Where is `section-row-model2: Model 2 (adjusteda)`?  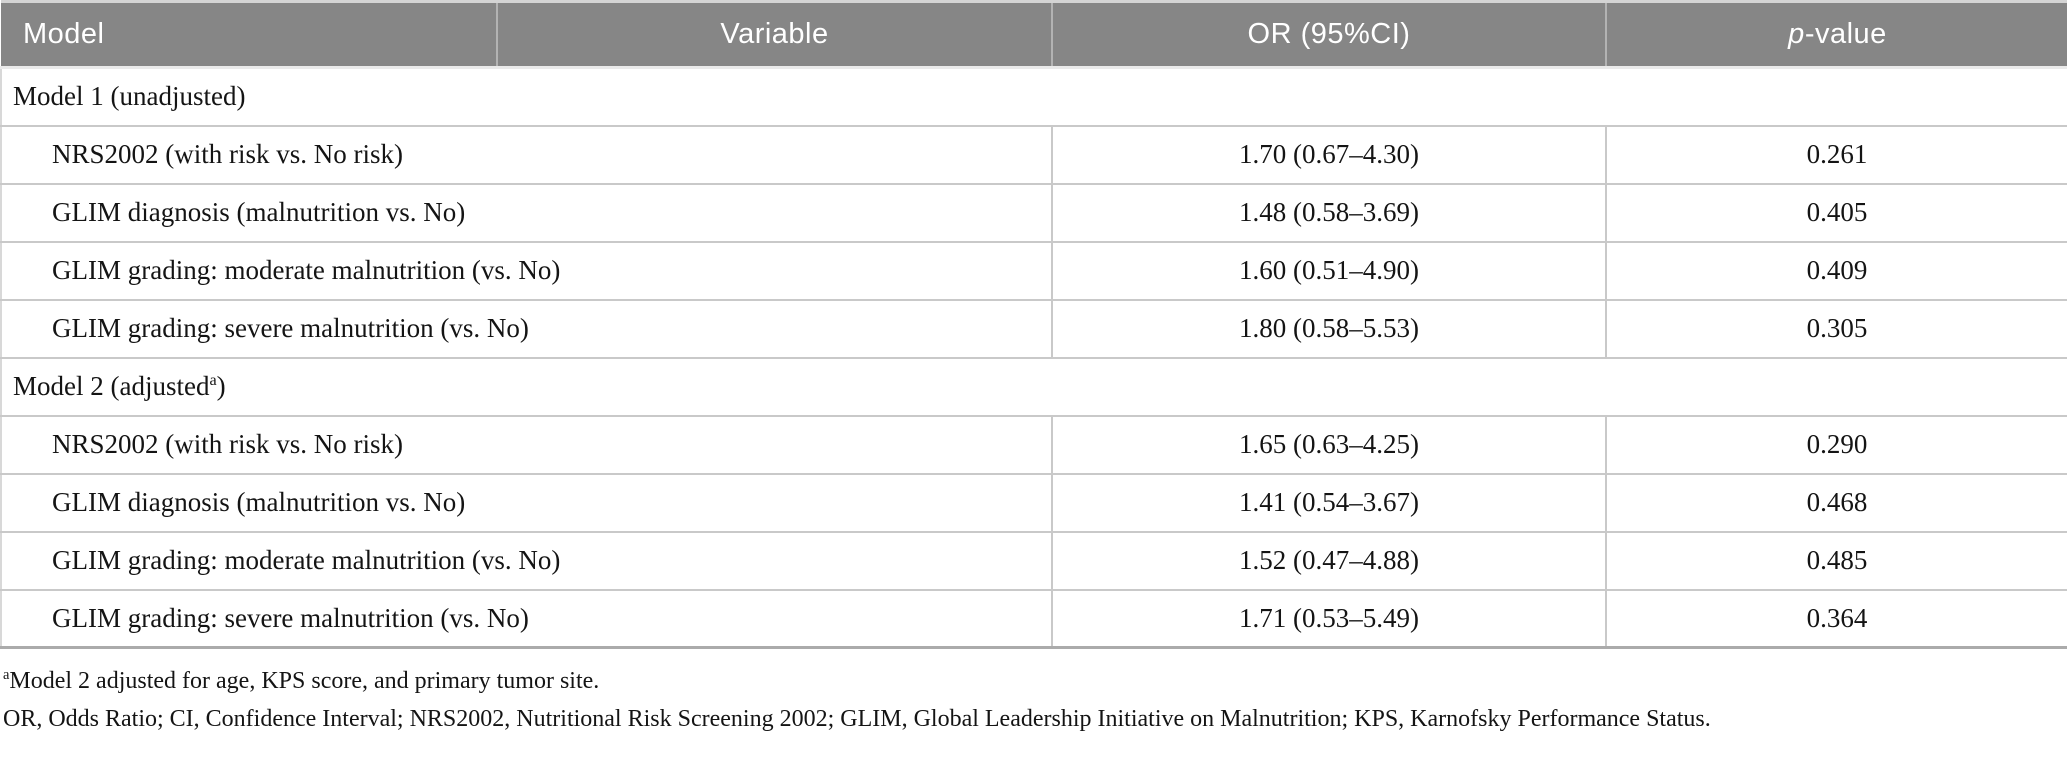 section-row-model2: Model 2 (adjusteda) is located at coordinates (1033, 387).